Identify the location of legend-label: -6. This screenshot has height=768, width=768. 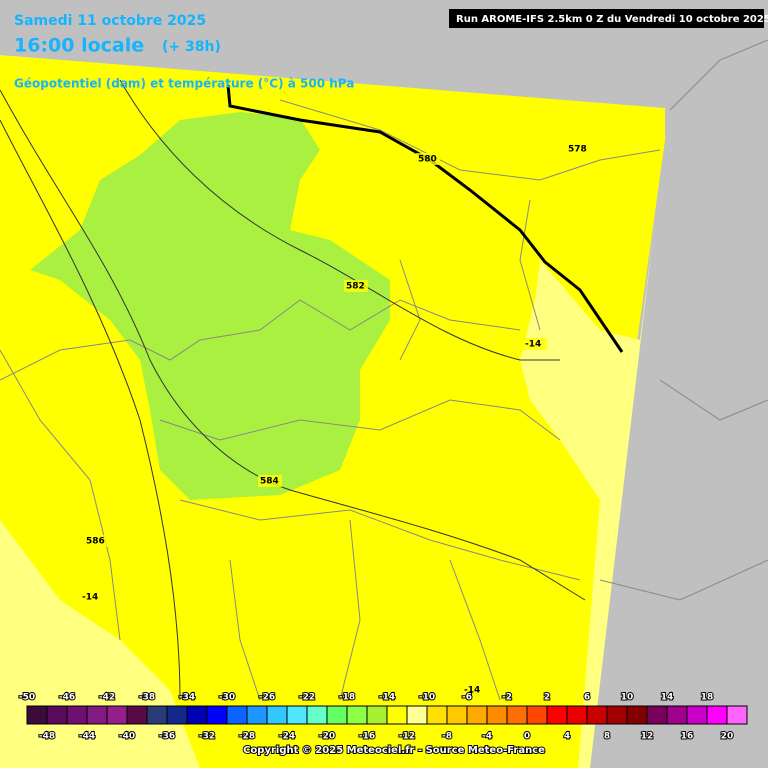
(467, 698).